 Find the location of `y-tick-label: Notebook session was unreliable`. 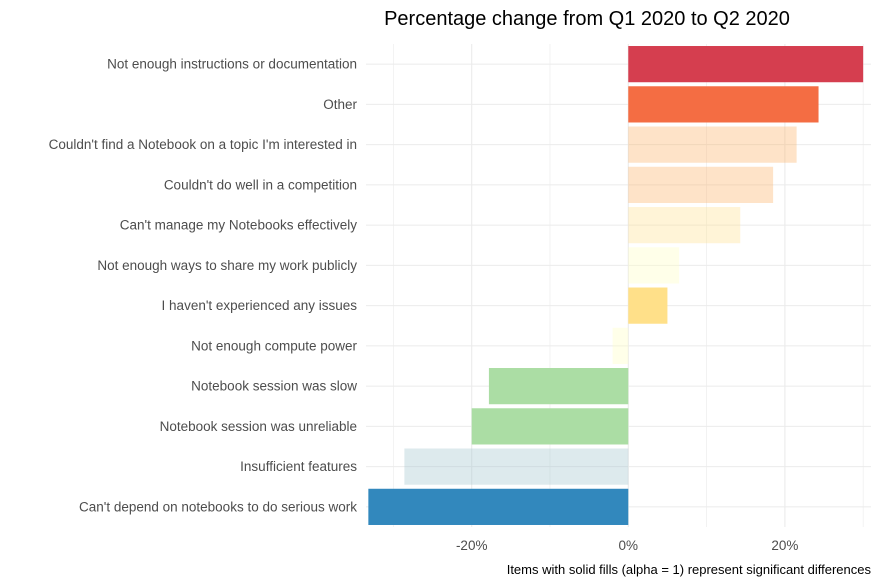

y-tick-label: Notebook session was unreliable is located at coordinates (258, 426).